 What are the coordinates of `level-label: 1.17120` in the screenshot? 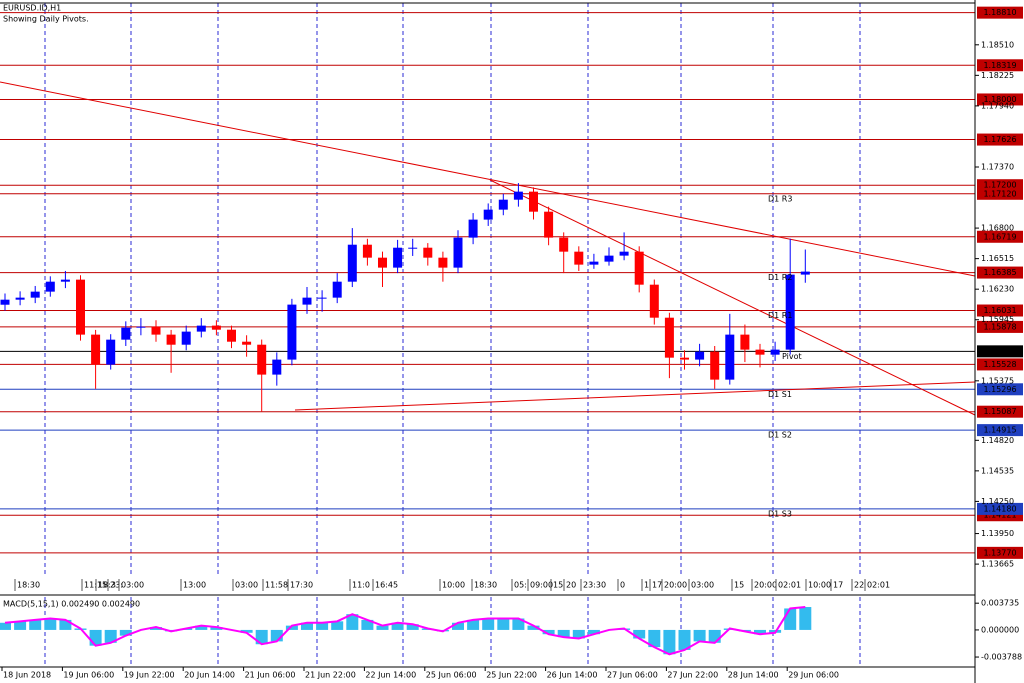 It's located at (999, 193).